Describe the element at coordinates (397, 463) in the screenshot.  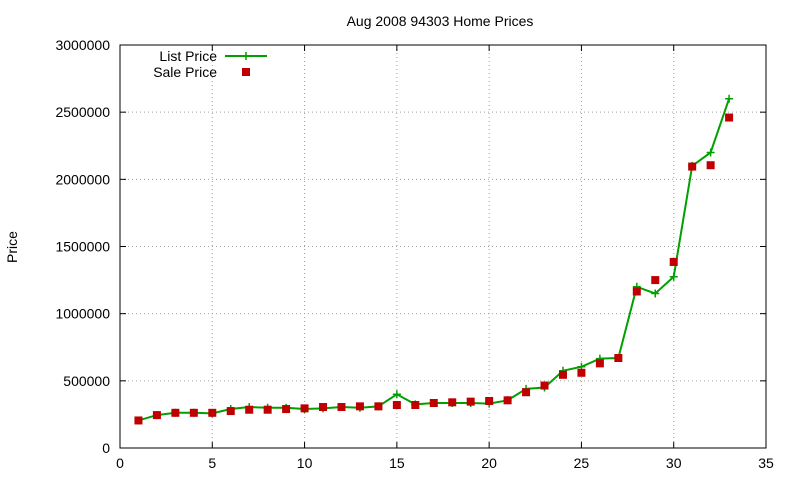
I see `x-tick-label: 15` at that location.